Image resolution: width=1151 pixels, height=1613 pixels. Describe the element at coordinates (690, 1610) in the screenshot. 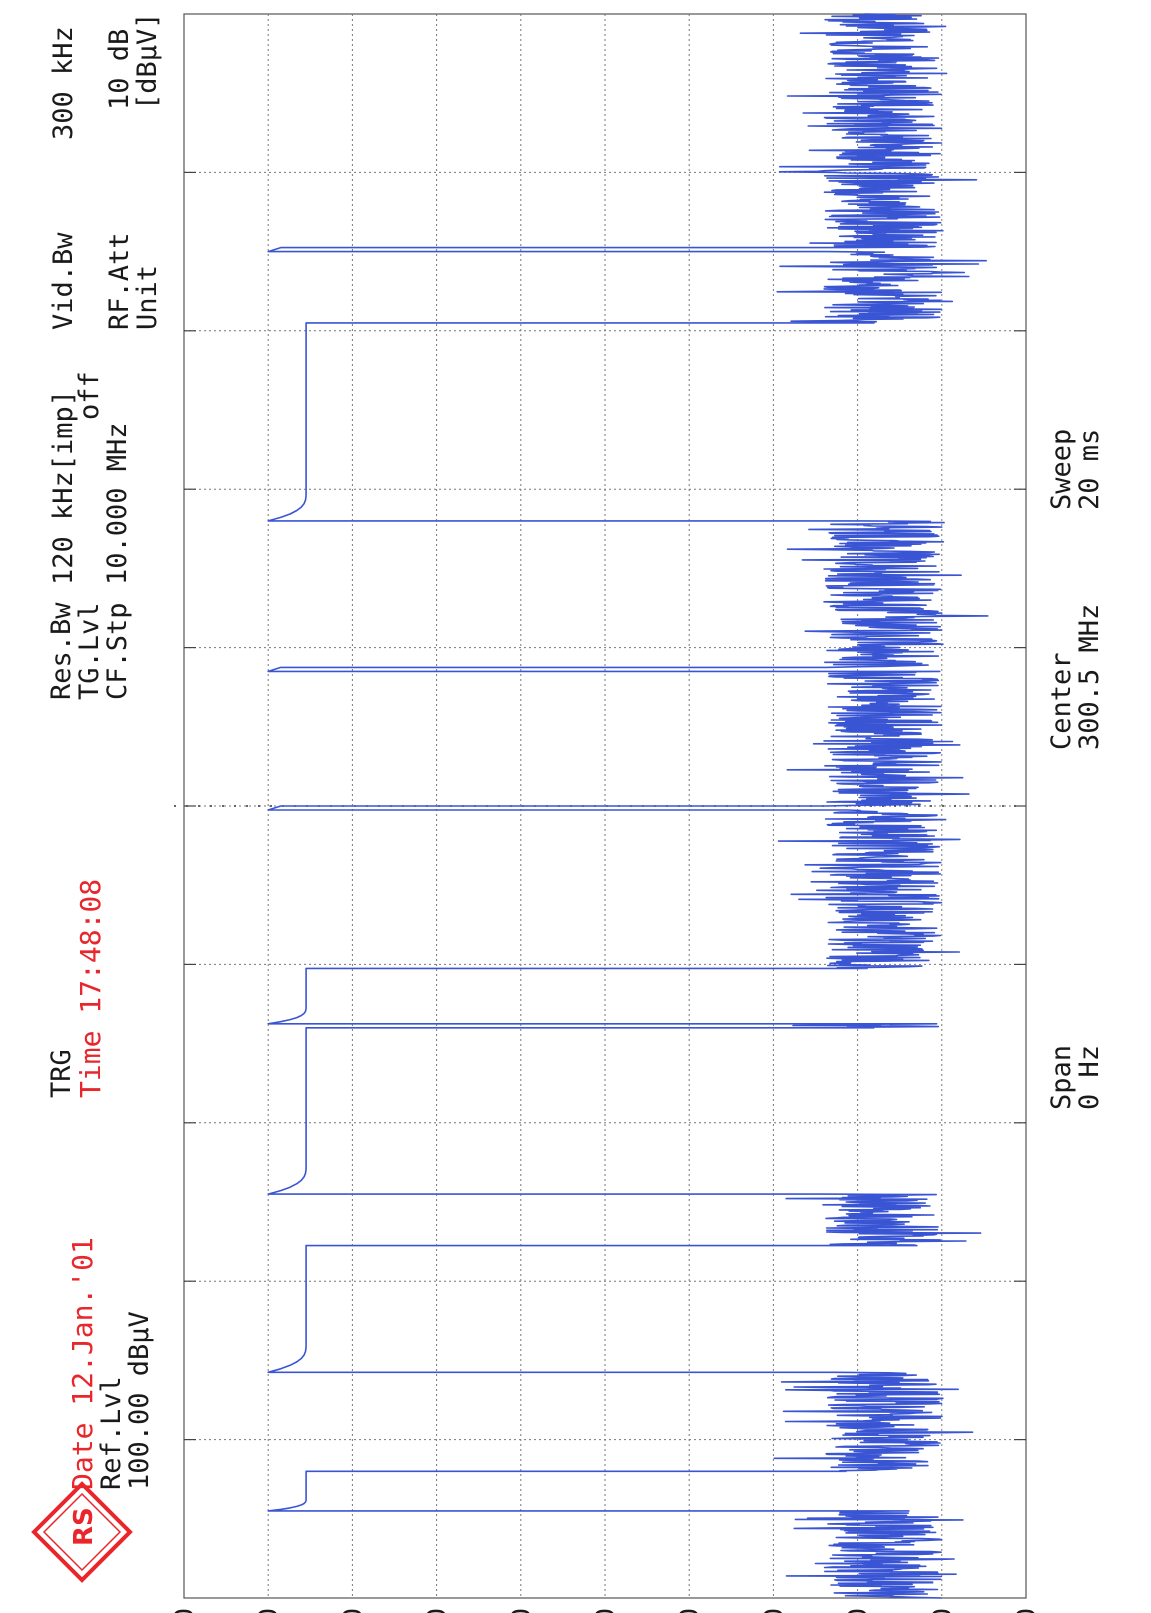

I see `y-tick-label: 40.0` at that location.